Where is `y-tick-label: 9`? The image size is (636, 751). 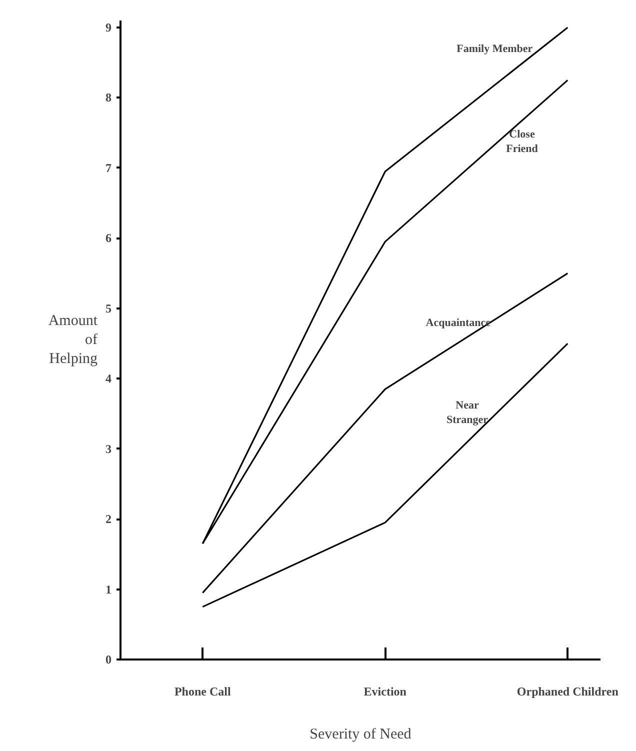
y-tick-label: 9 is located at coordinates (109, 27).